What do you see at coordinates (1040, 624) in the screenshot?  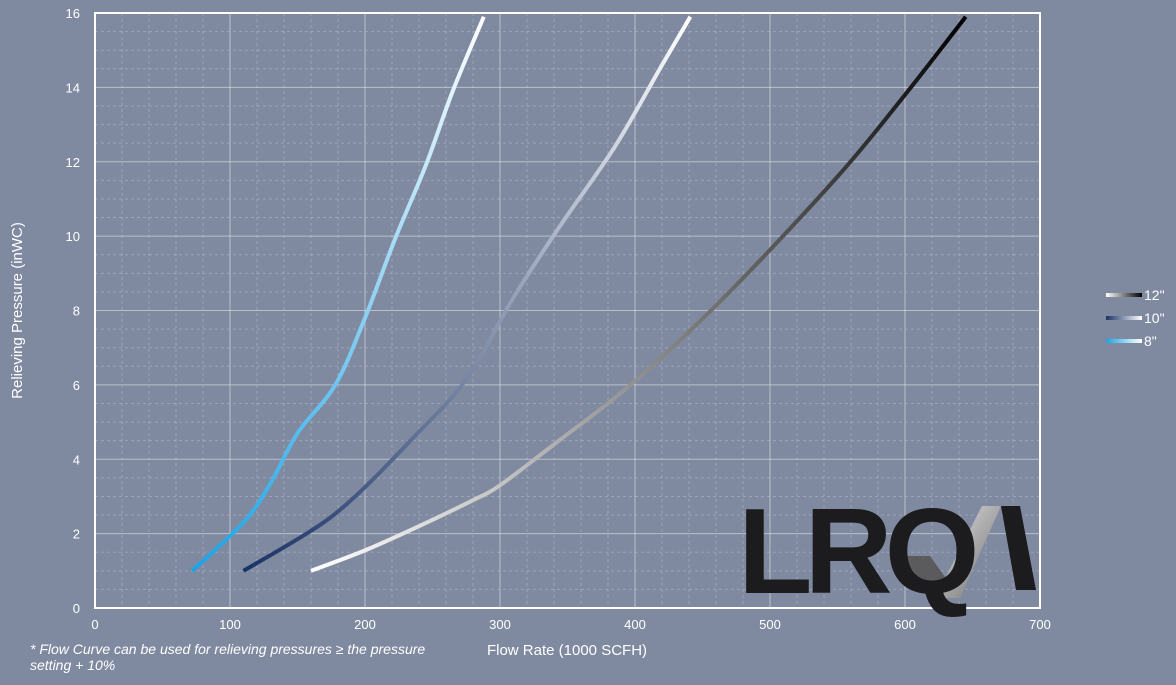 I see `x-tick-label: 700` at bounding box center [1040, 624].